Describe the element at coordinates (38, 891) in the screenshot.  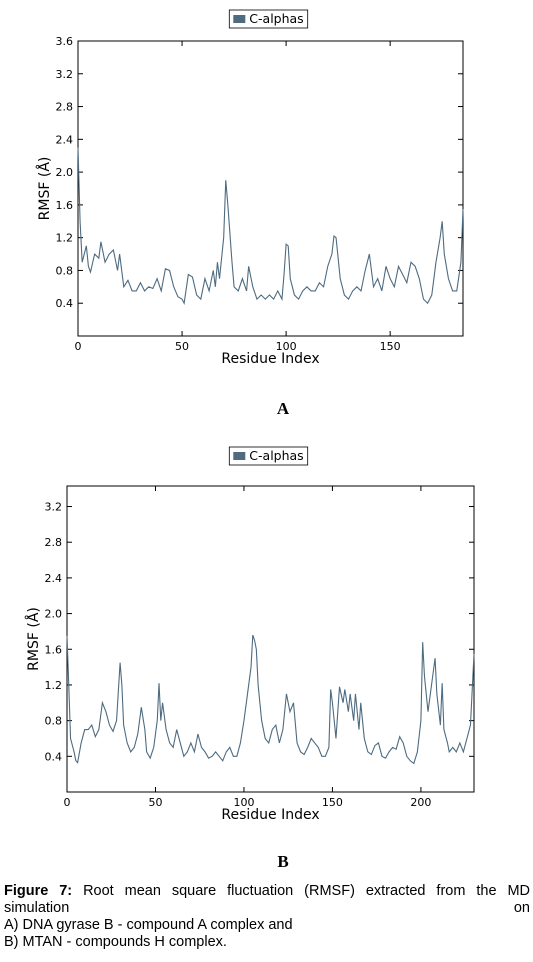
I see `caption-label: Figure 7:` at that location.